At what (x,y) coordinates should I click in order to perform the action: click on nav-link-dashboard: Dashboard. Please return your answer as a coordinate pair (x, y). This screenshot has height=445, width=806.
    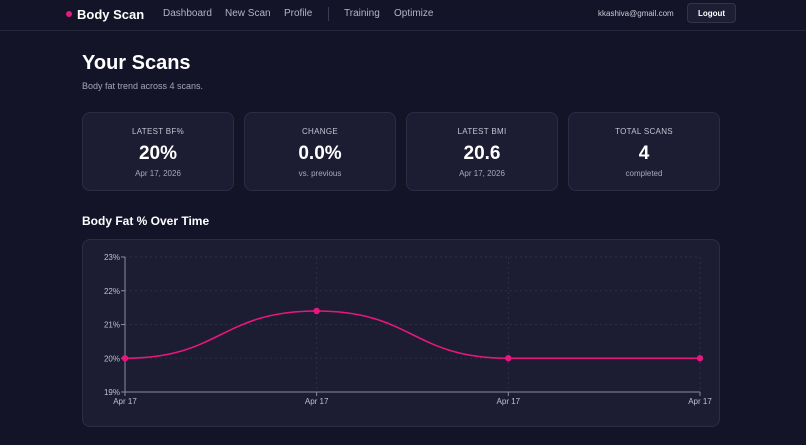
    Looking at the image, I should click on (187, 13).